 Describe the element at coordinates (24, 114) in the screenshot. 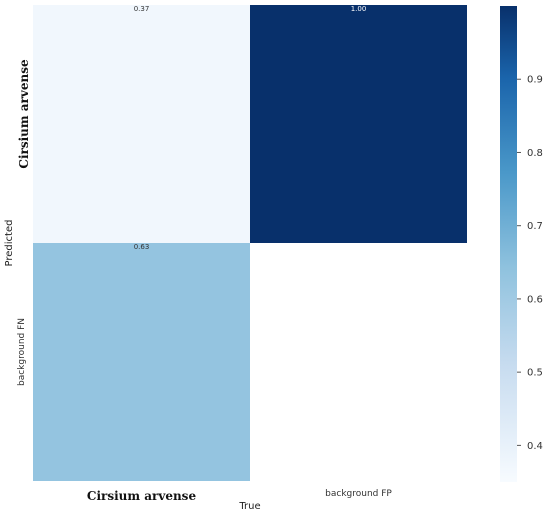

I see `y-tick-label: Cirsium arvense` at that location.